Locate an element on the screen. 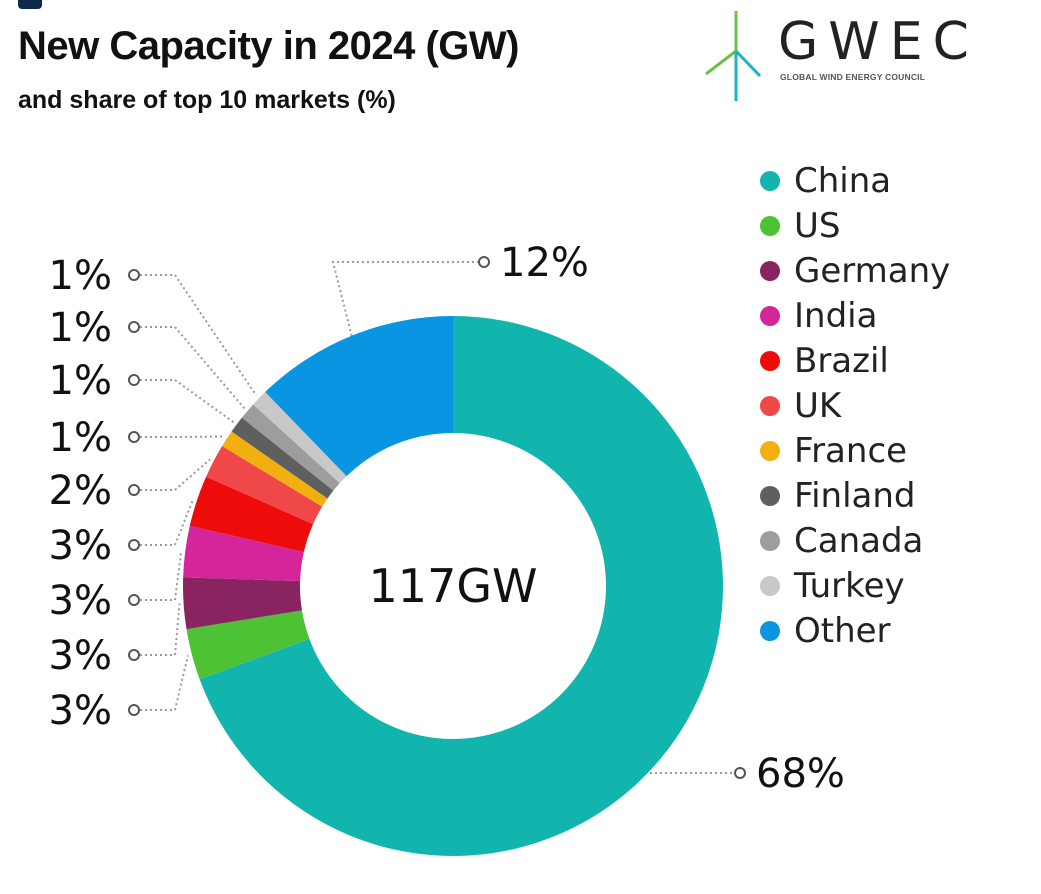  leader-marker-canada is located at coordinates (134, 327).